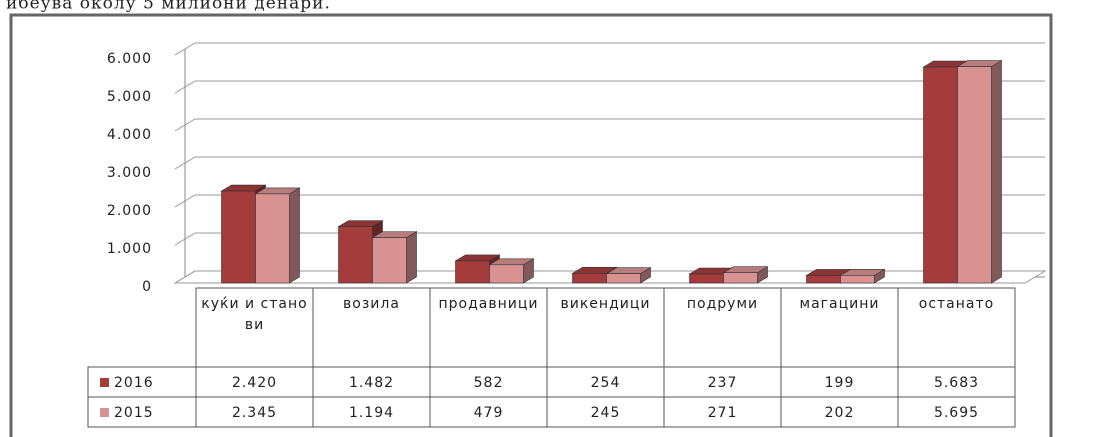 Image resolution: width=1110 pixels, height=437 pixels. I want to click on category-cell: куќи и станови, so click(254, 314).